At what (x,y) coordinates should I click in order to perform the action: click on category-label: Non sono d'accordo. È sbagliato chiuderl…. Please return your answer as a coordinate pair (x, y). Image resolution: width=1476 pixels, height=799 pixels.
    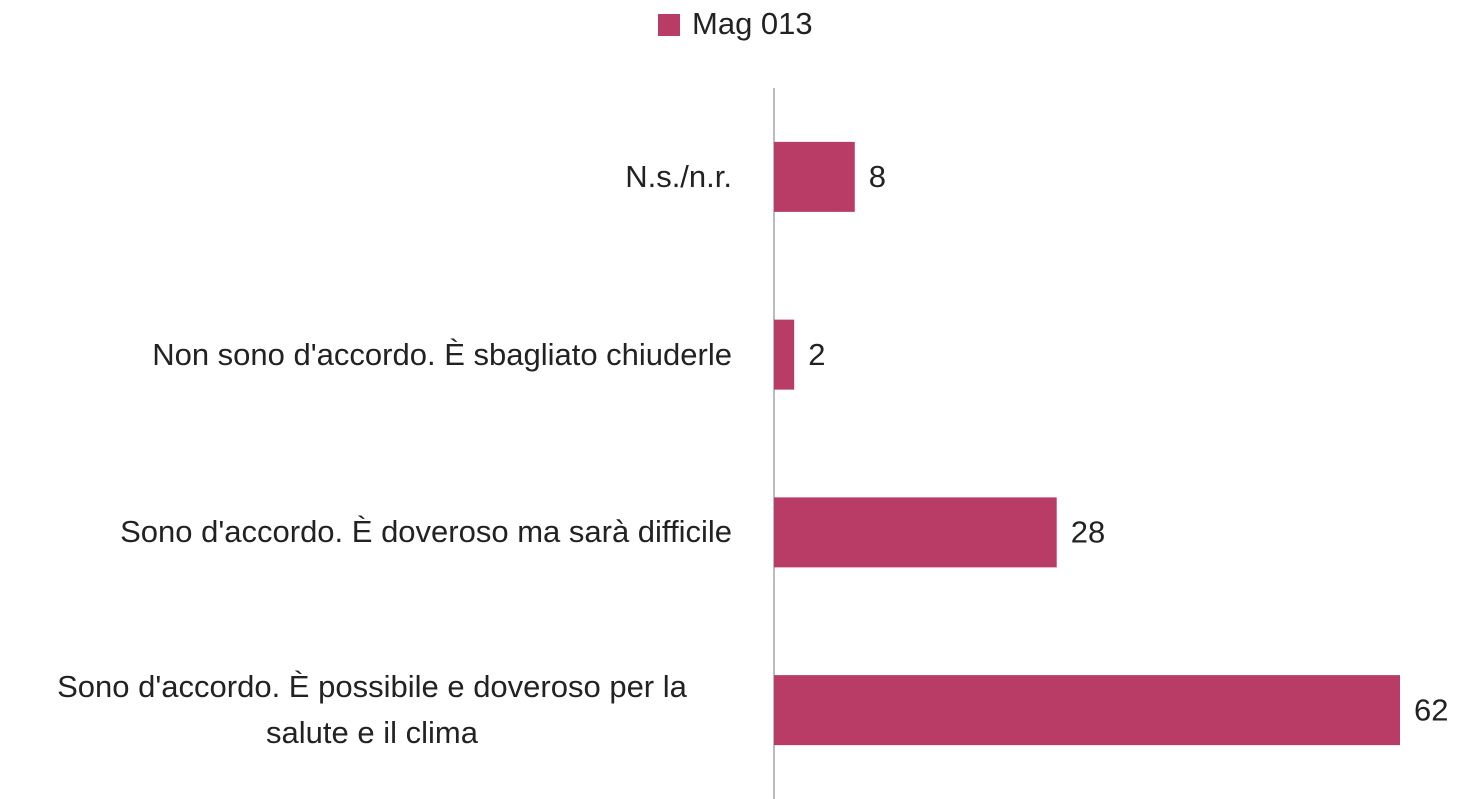
    Looking at the image, I should click on (442, 354).